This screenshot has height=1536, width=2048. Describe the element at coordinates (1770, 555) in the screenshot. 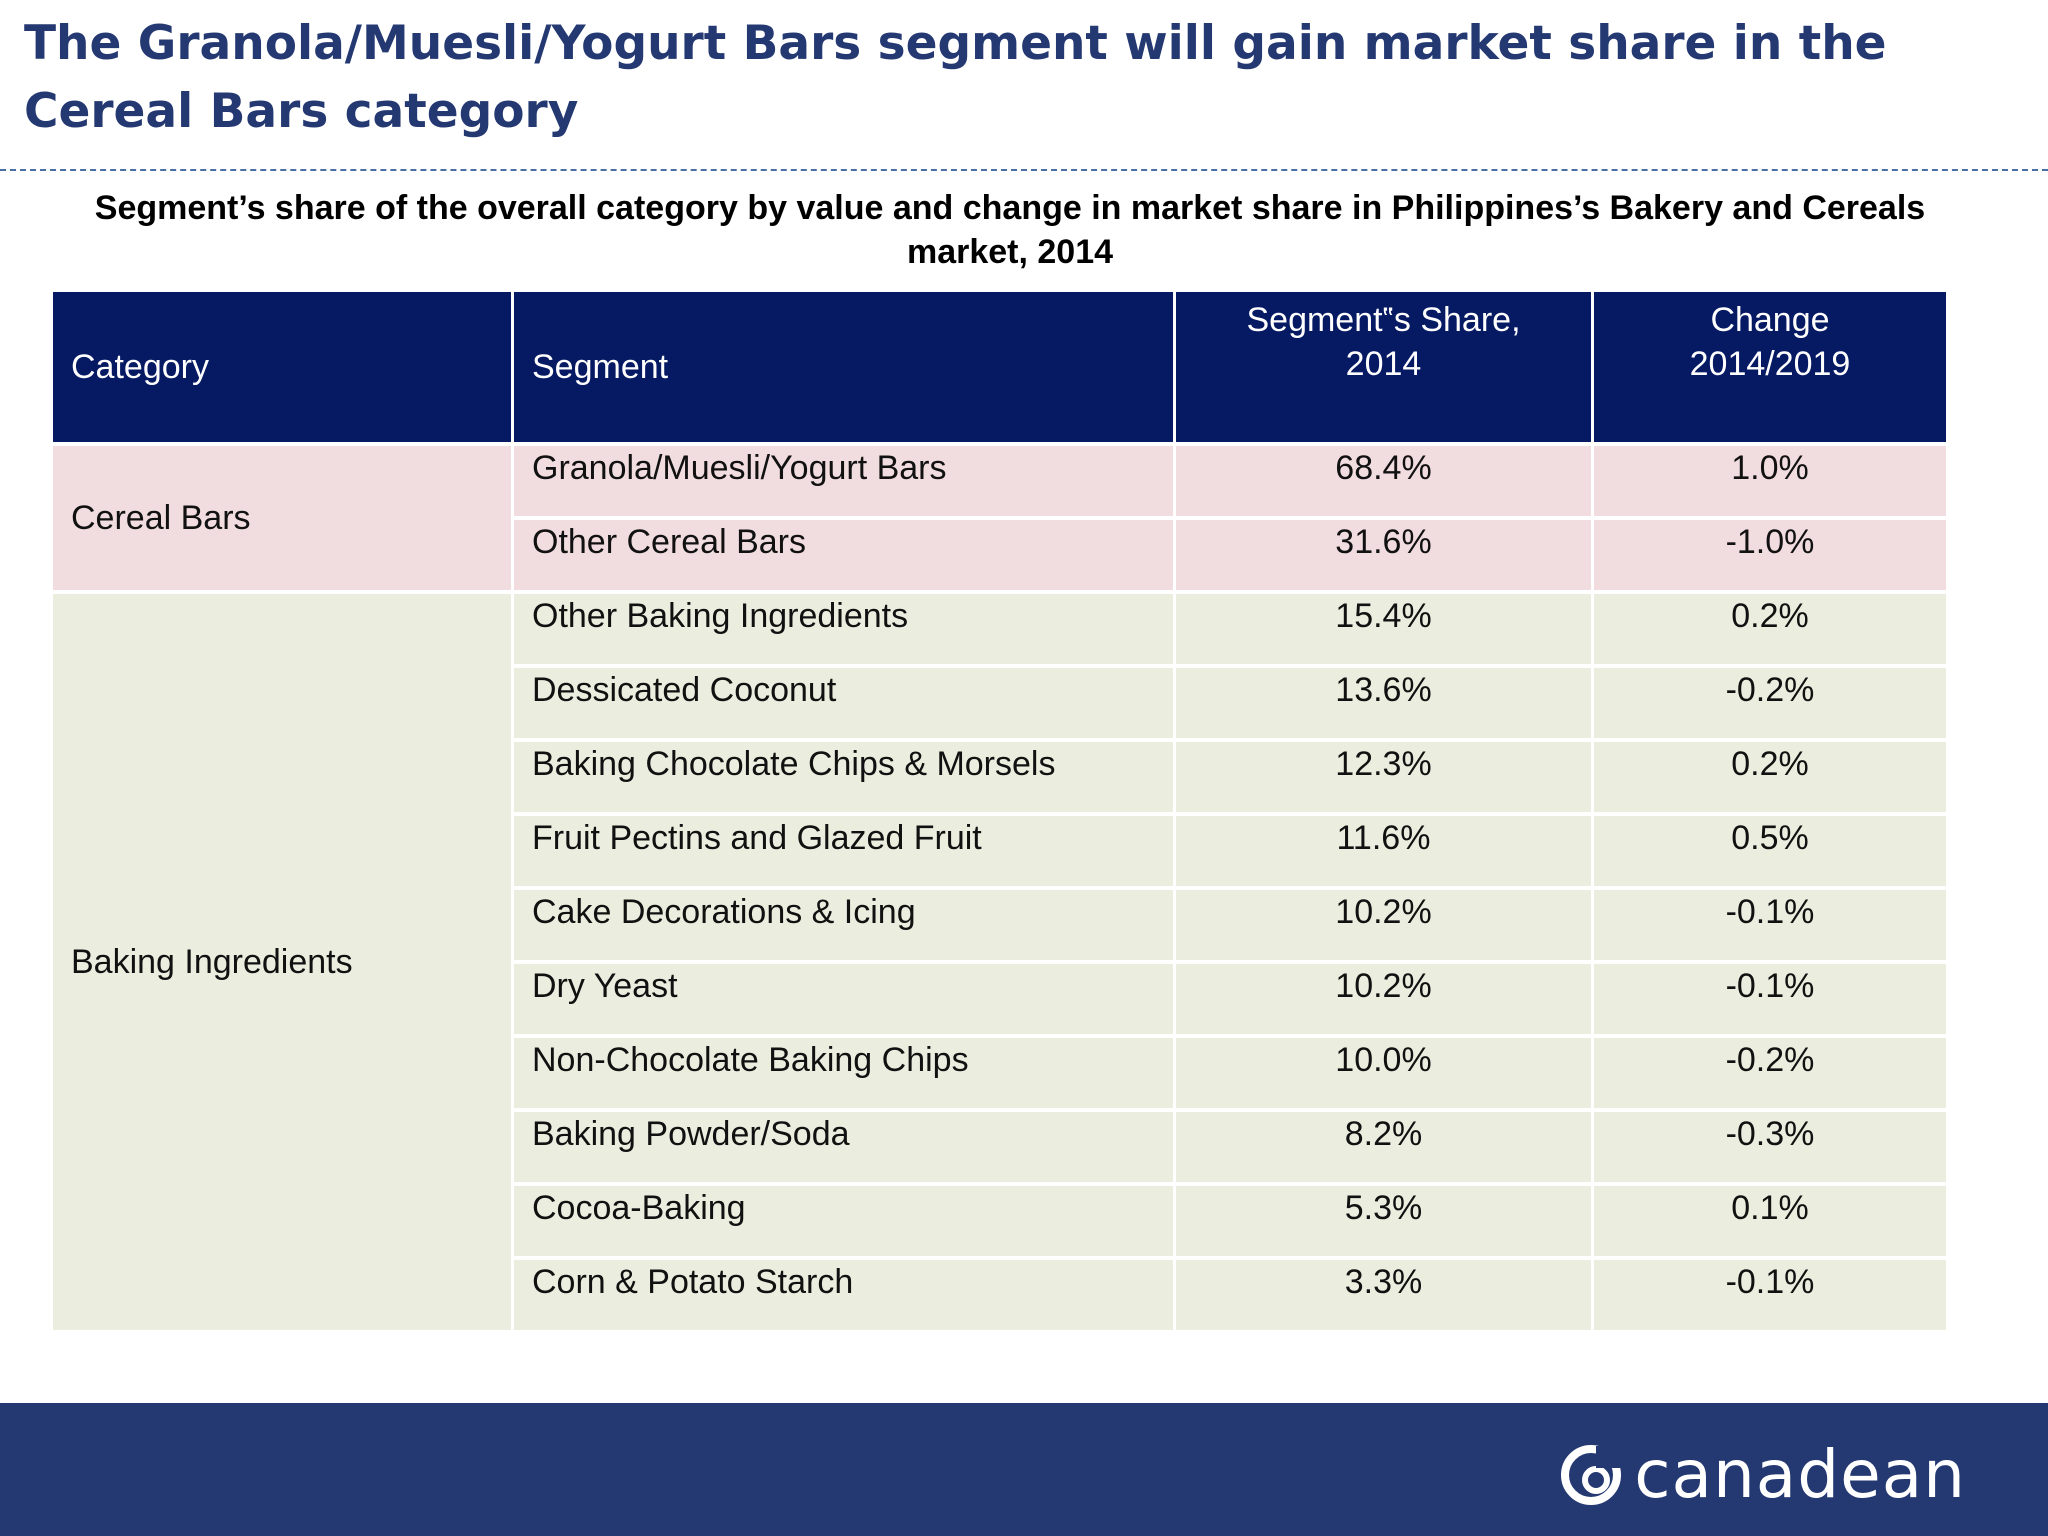

I see `change-cell: -1.0%` at that location.